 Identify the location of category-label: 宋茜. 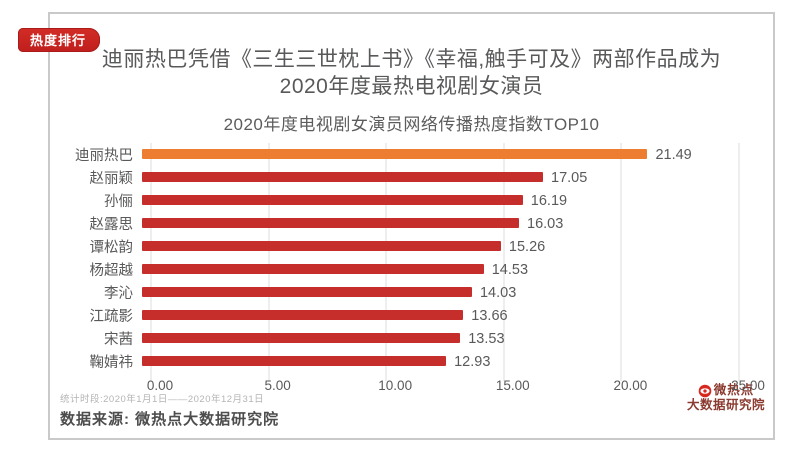
(118, 340).